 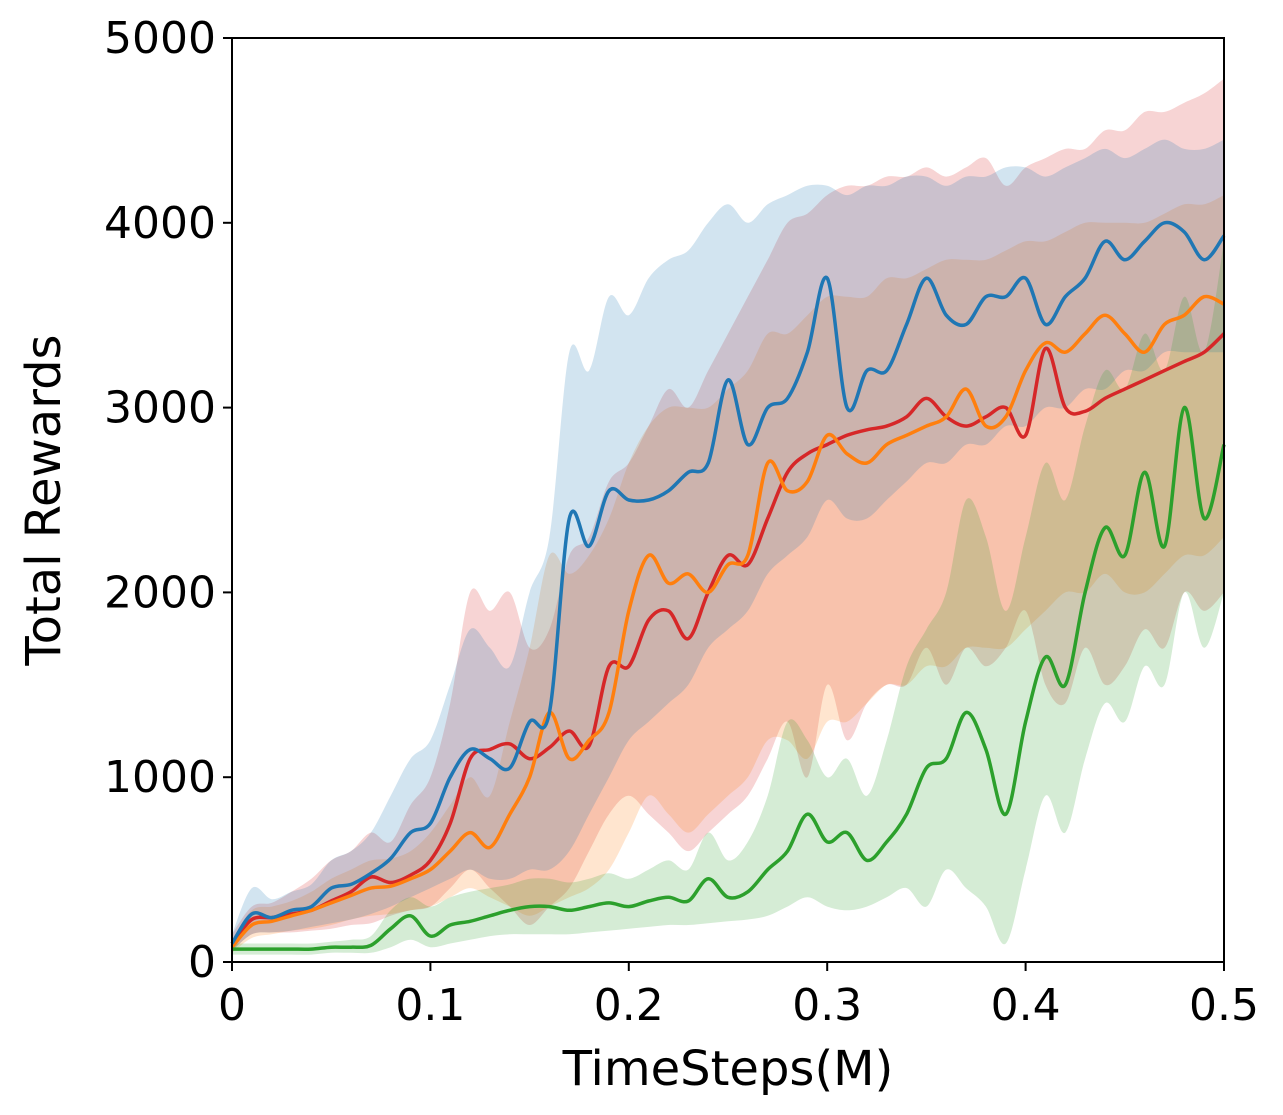 I want to click on x-axis-ticks: 0 0.1 0.2 0.3 0.4 0.5, so click(x=738, y=996).